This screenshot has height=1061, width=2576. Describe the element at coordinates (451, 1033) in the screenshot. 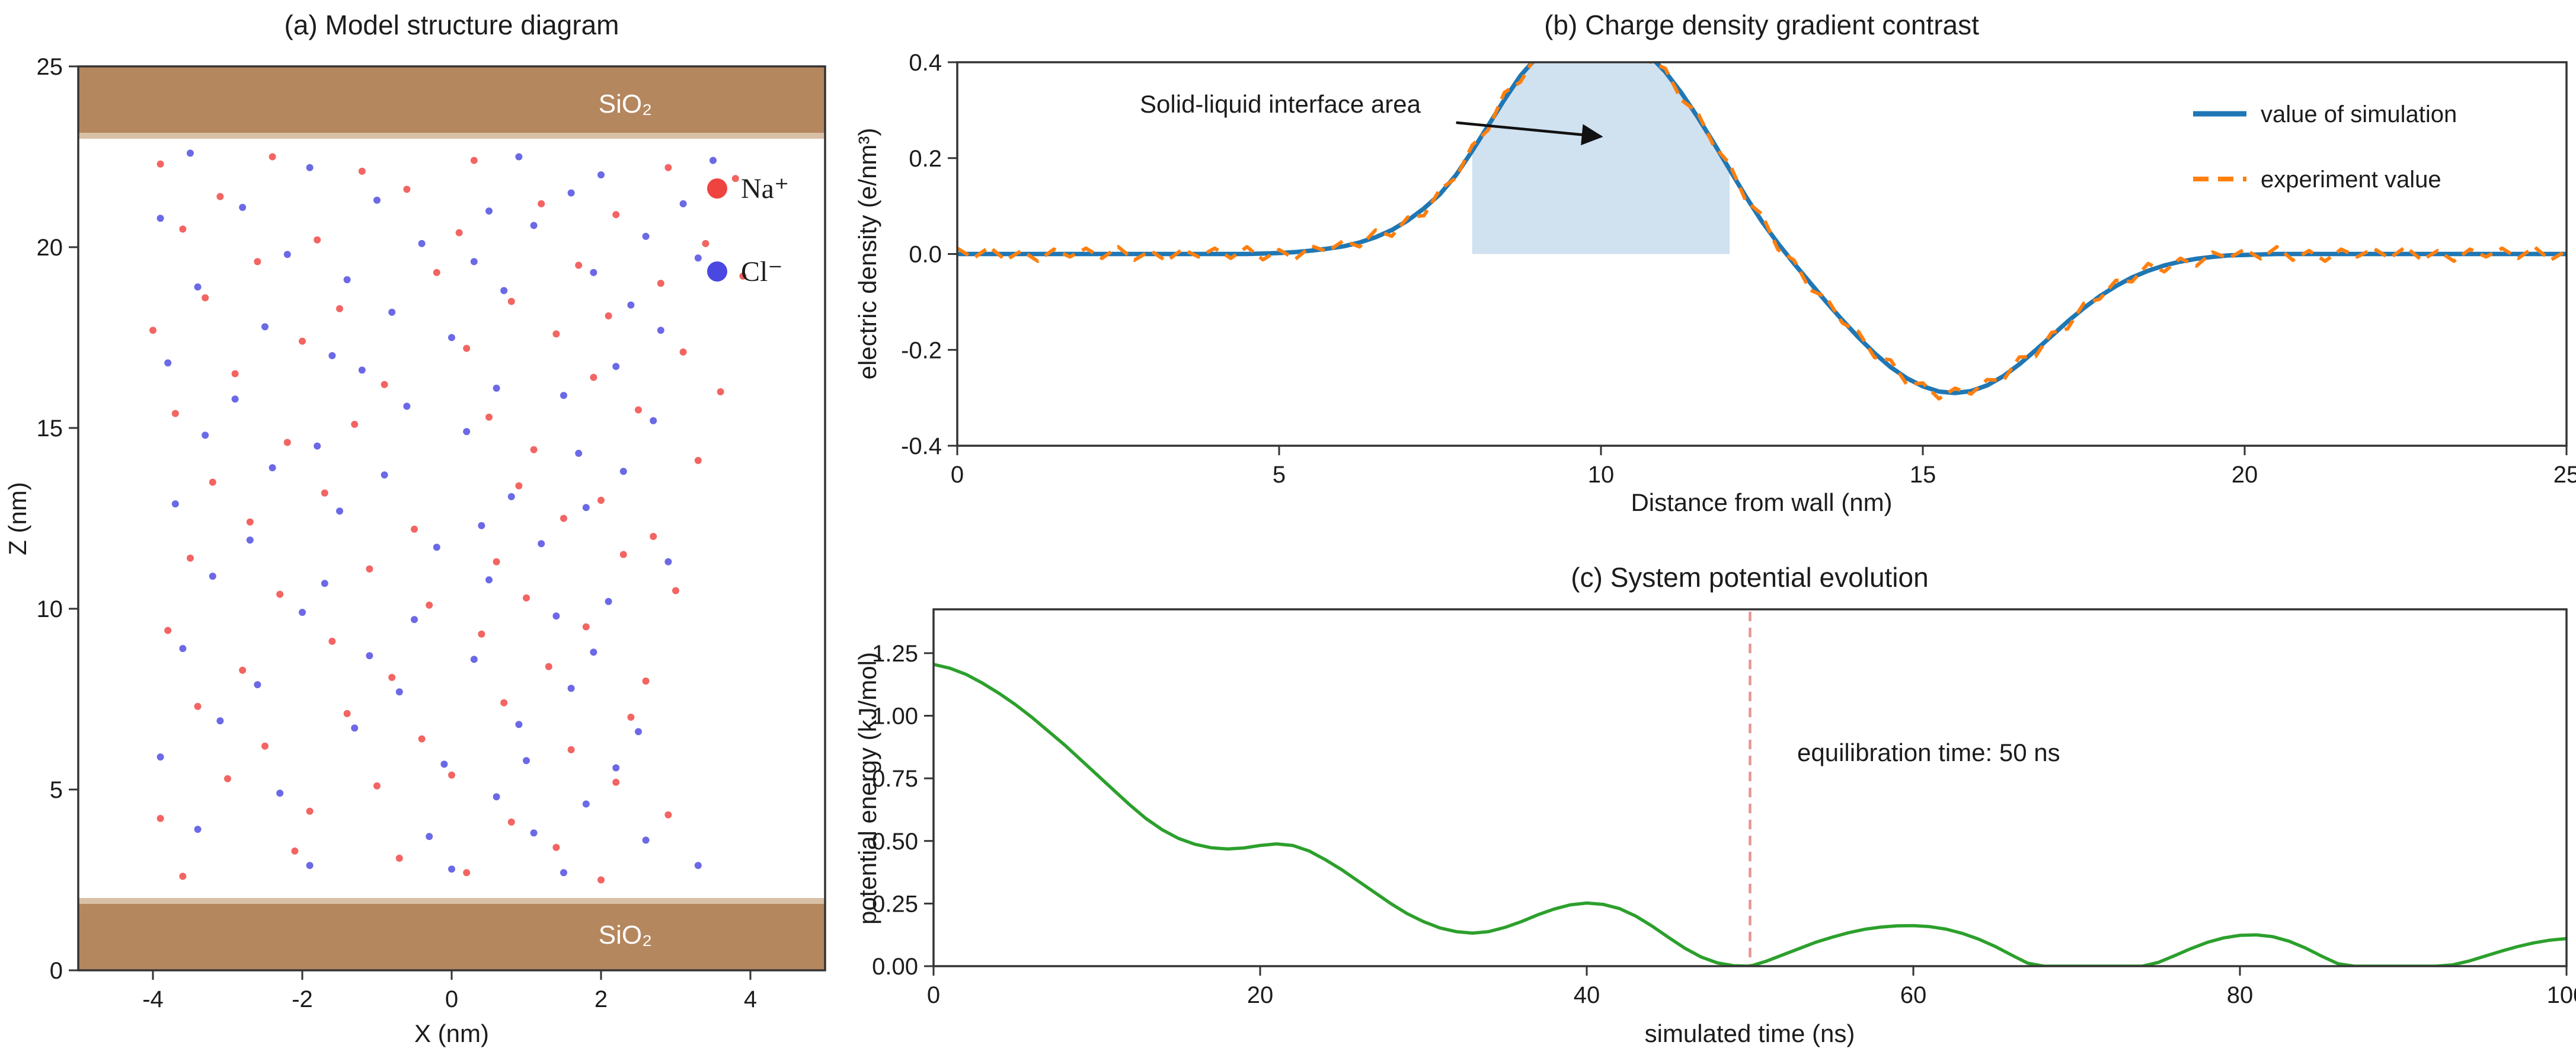

I see `panel-a-xlabel: X (nm)` at that location.